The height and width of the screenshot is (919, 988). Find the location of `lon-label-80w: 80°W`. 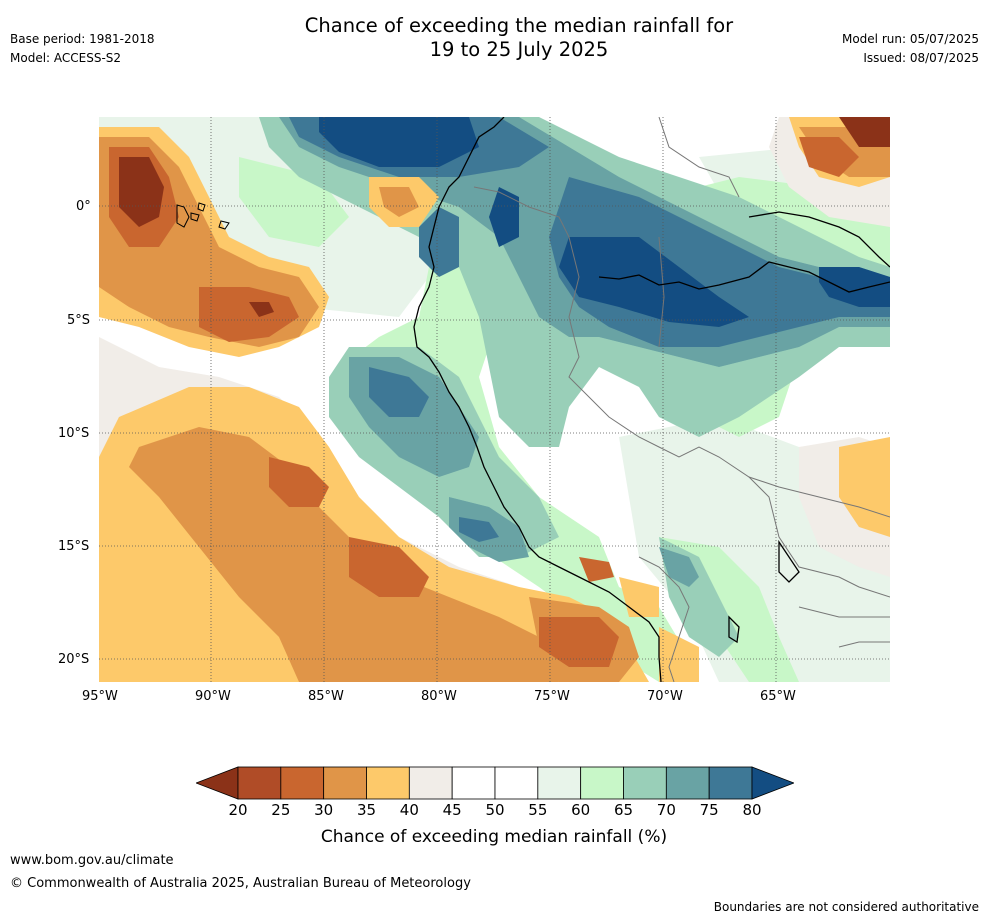

lon-label-80w: 80°W is located at coordinates (439, 696).